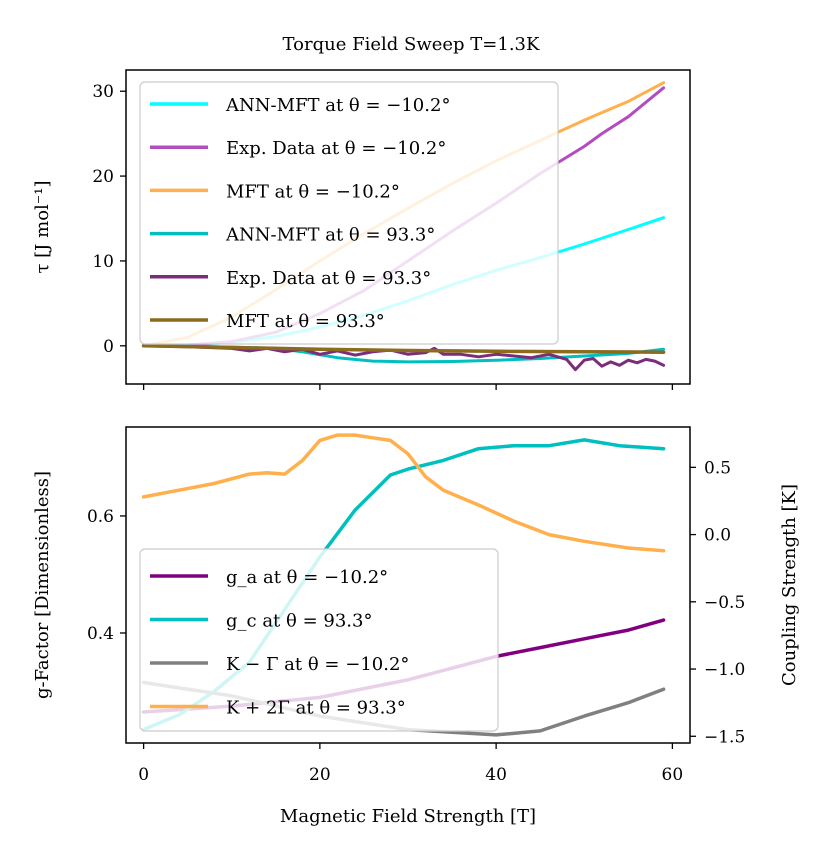  What do you see at coordinates (408, 816) in the screenshot?
I see `x-axis-label: Magnetic Field Strength [T]` at bounding box center [408, 816].